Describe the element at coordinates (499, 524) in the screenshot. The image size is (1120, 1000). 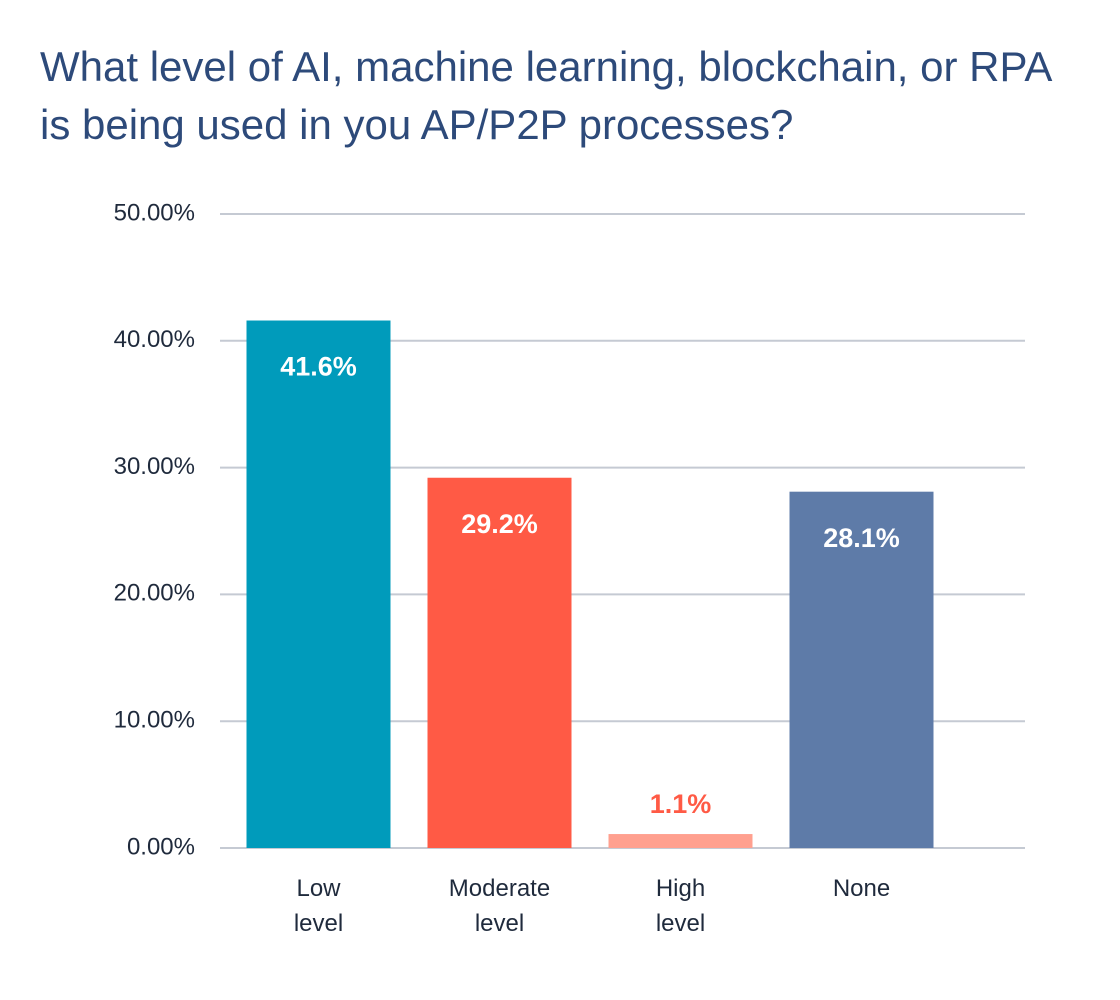
I see `value-label: 29.2%` at that location.